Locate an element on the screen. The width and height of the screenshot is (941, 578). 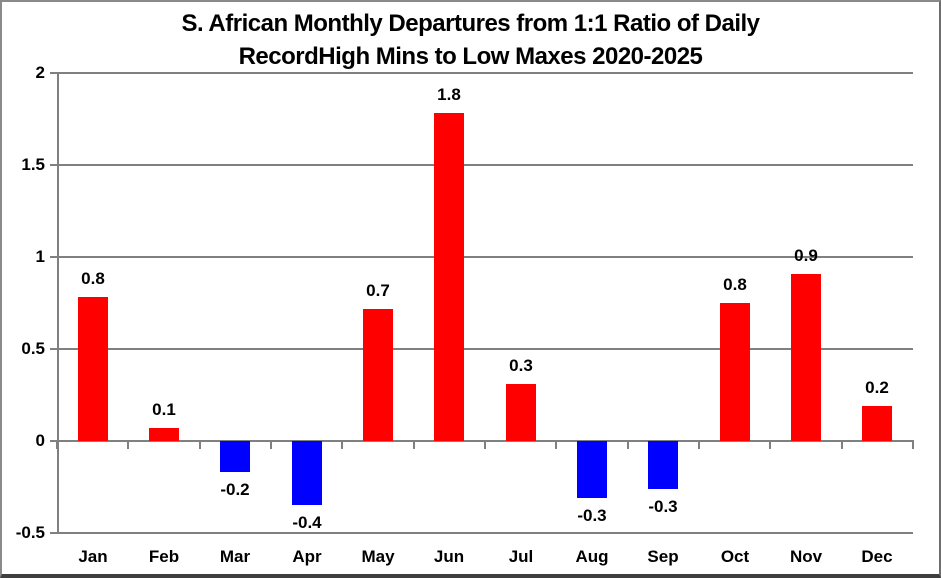
y-axis-tick-label: 1 is located at coordinates (40, 256).